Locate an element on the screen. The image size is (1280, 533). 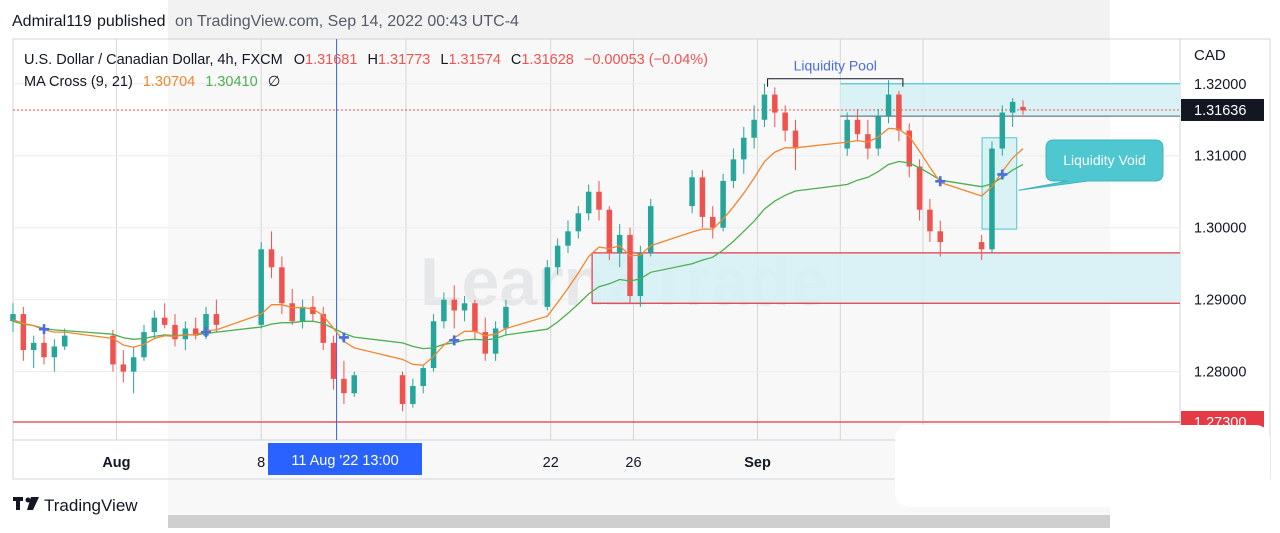
price-tick-label: 1.29000 is located at coordinates (1220, 301).